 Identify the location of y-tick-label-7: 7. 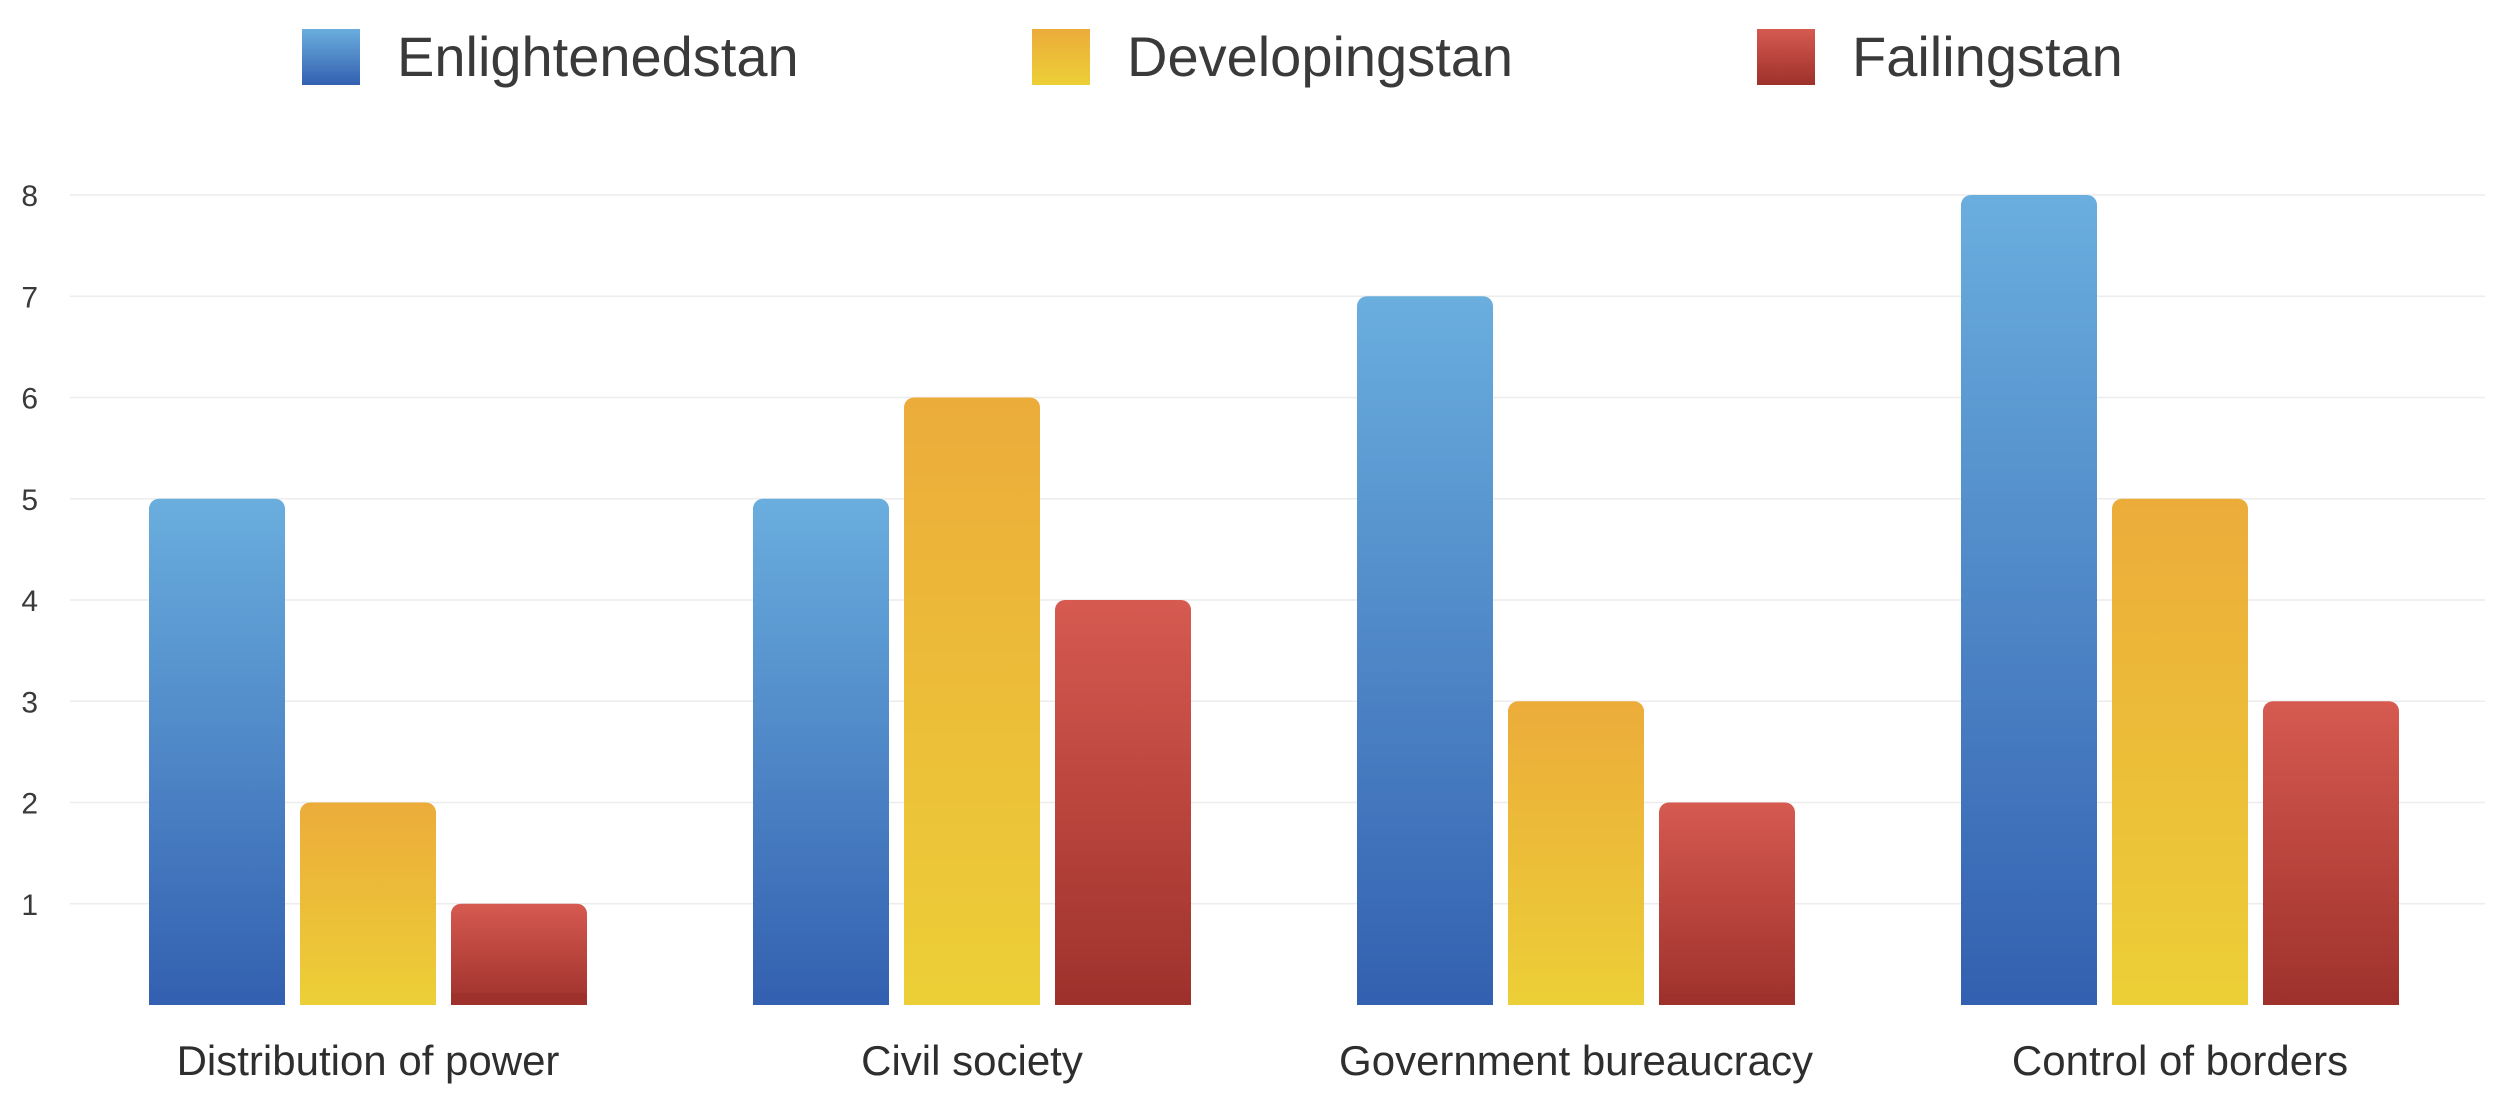
(29, 297).